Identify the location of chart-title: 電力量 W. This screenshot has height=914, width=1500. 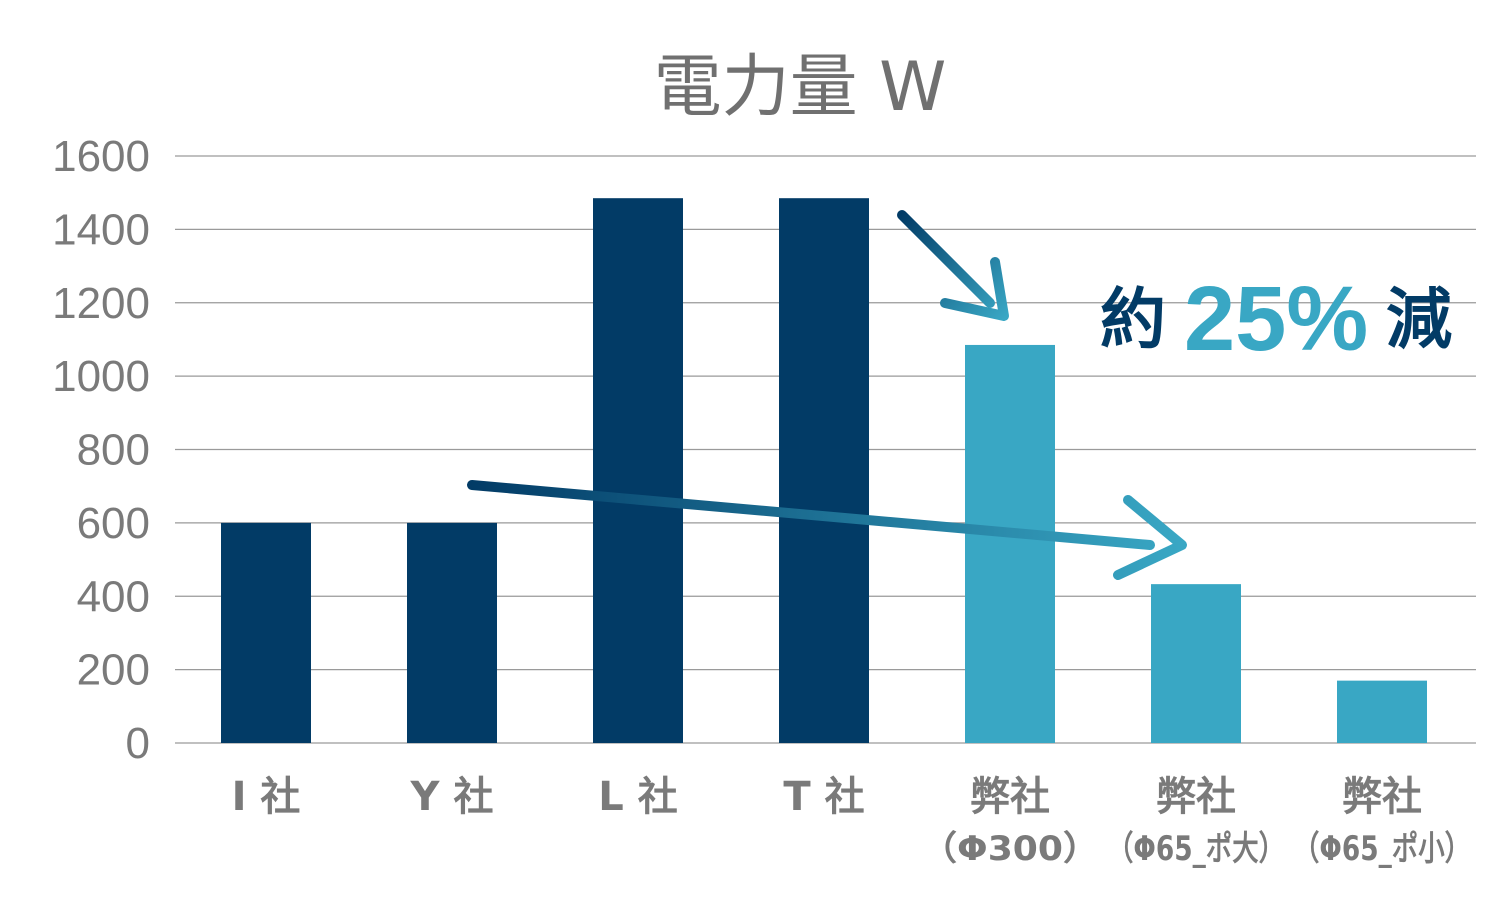
(800, 87).